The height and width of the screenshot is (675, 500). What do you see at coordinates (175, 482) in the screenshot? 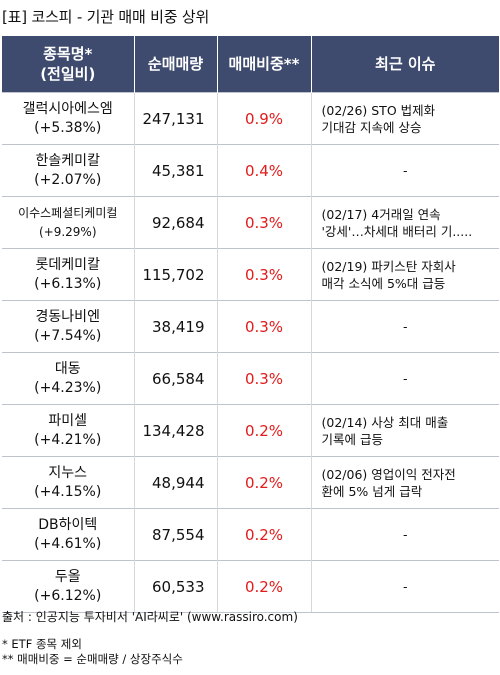
I see `net-volume-cell: 48,944` at bounding box center [175, 482].